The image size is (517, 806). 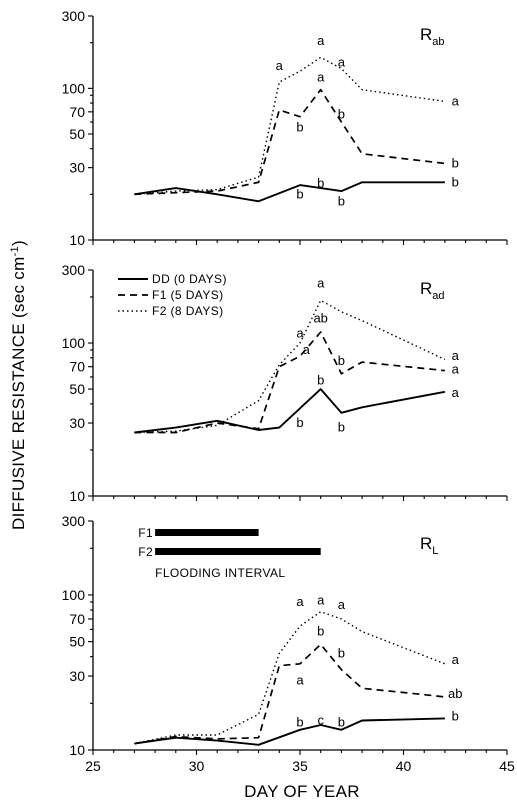 What do you see at coordinates (300, 766) in the screenshot?
I see `x-tick-label: 35` at bounding box center [300, 766].